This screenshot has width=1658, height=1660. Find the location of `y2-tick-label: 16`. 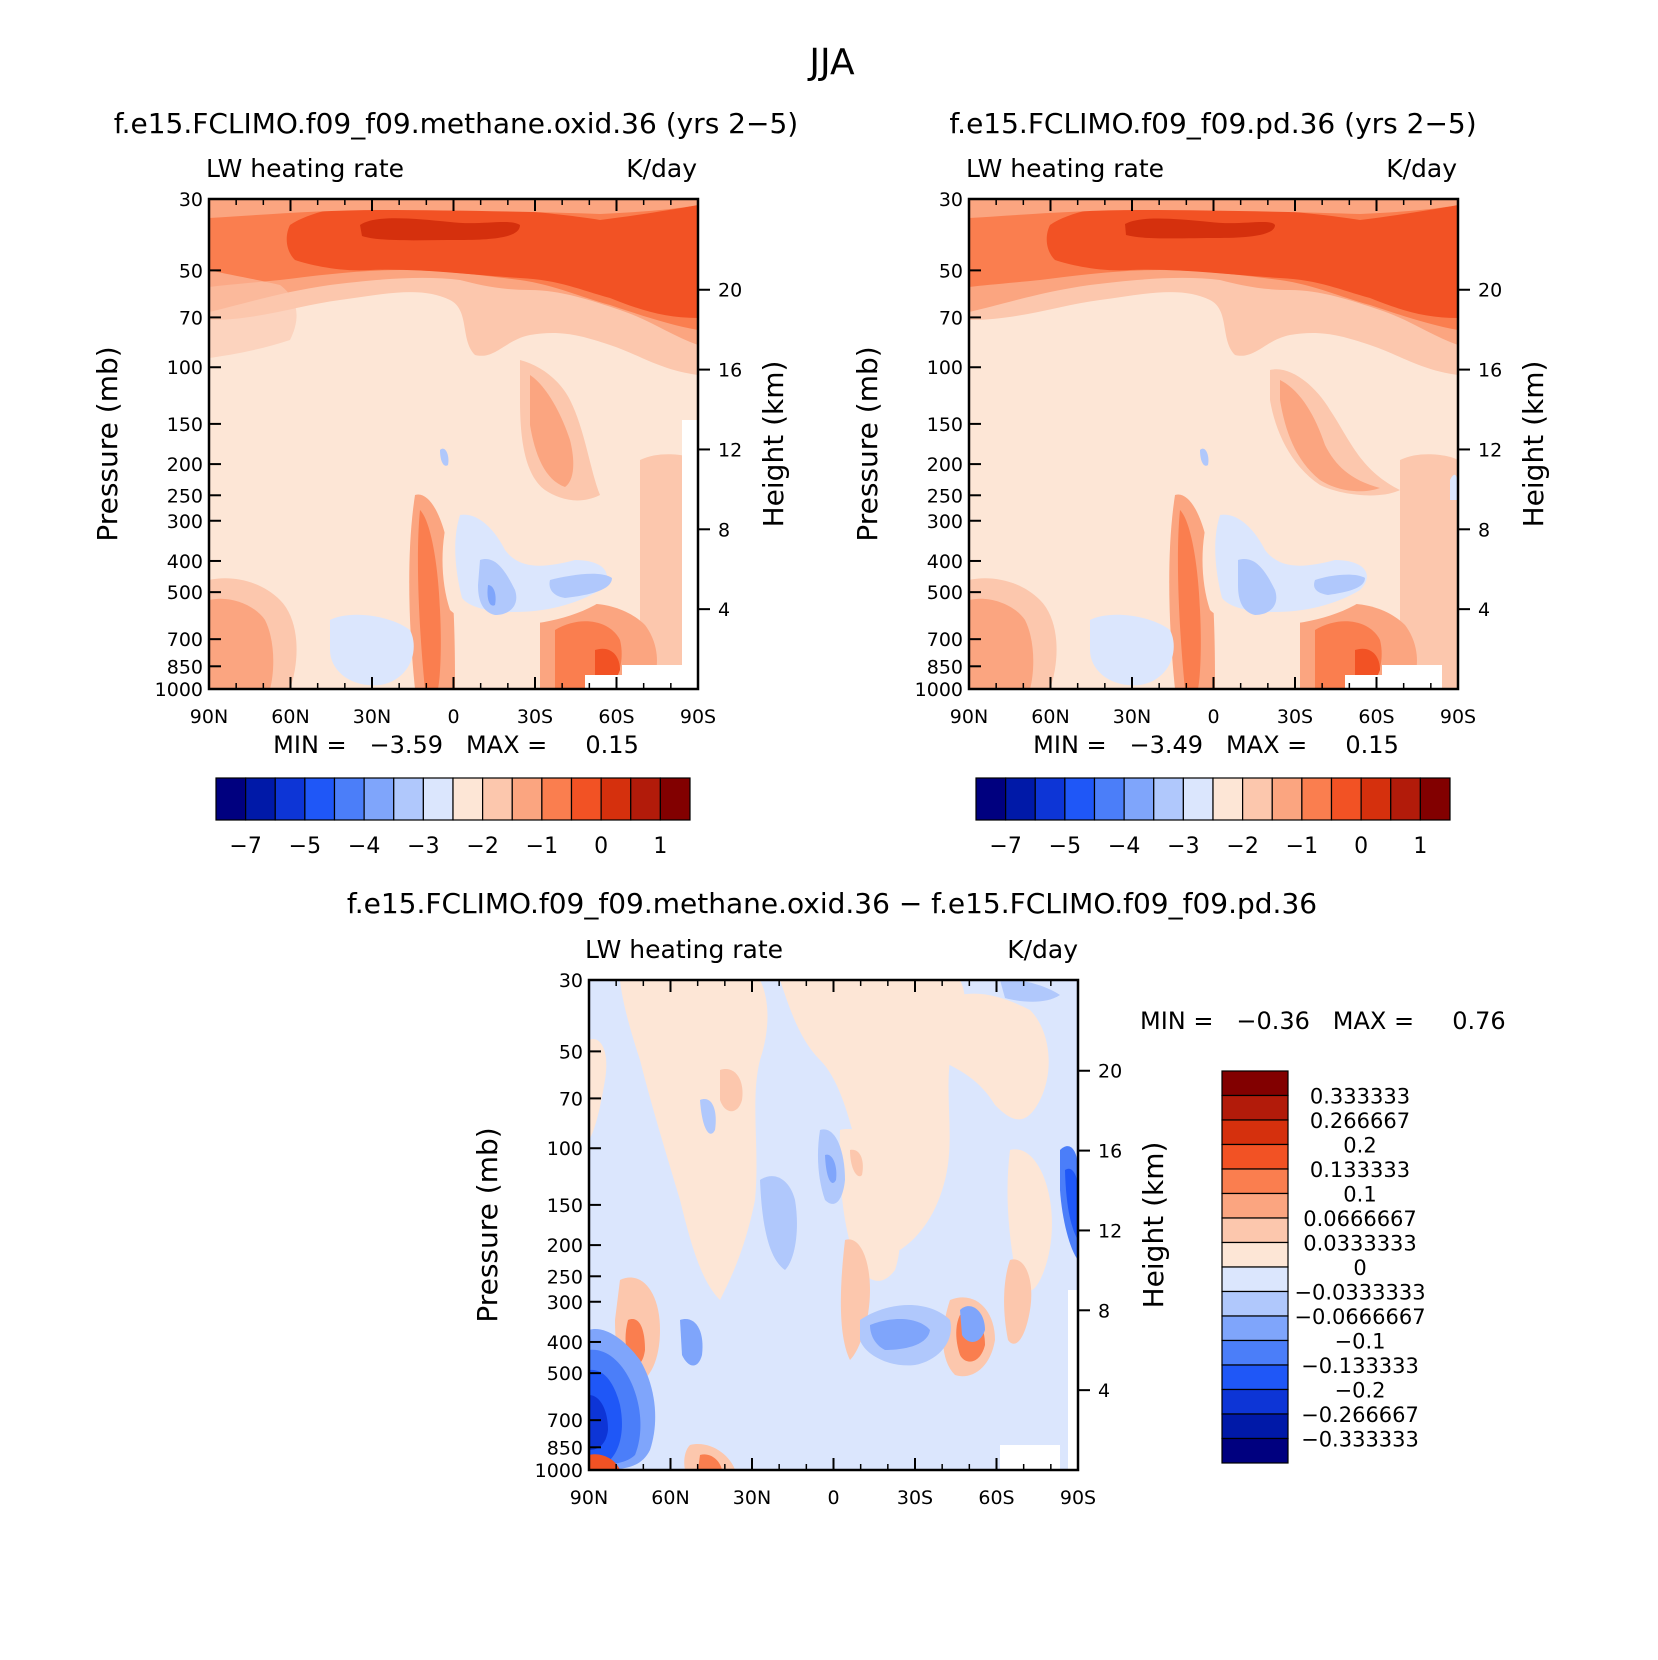

y2-tick-label: 16 is located at coordinates (1110, 1152).